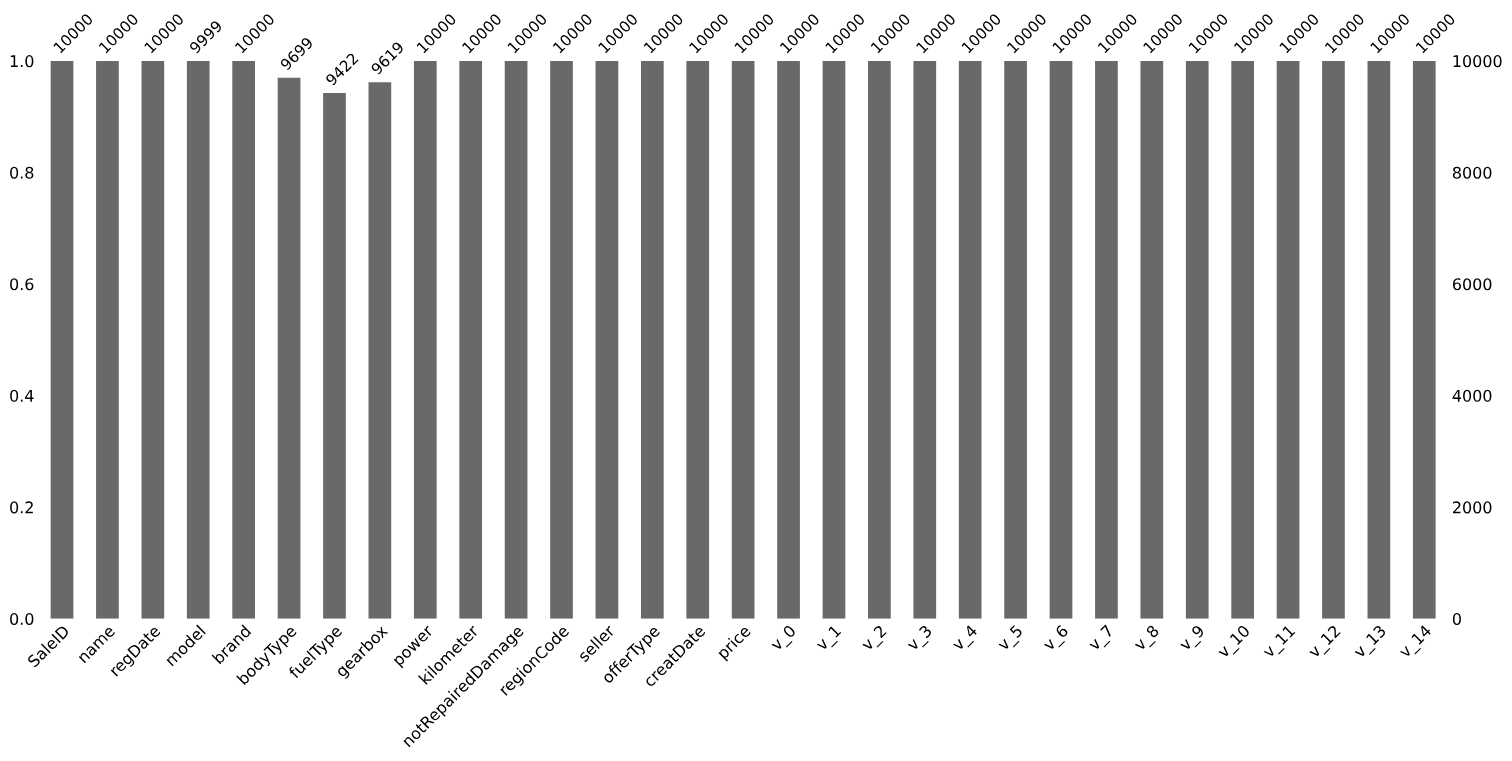  I want to click on x-tick-label: v_8, so click(1147, 639).